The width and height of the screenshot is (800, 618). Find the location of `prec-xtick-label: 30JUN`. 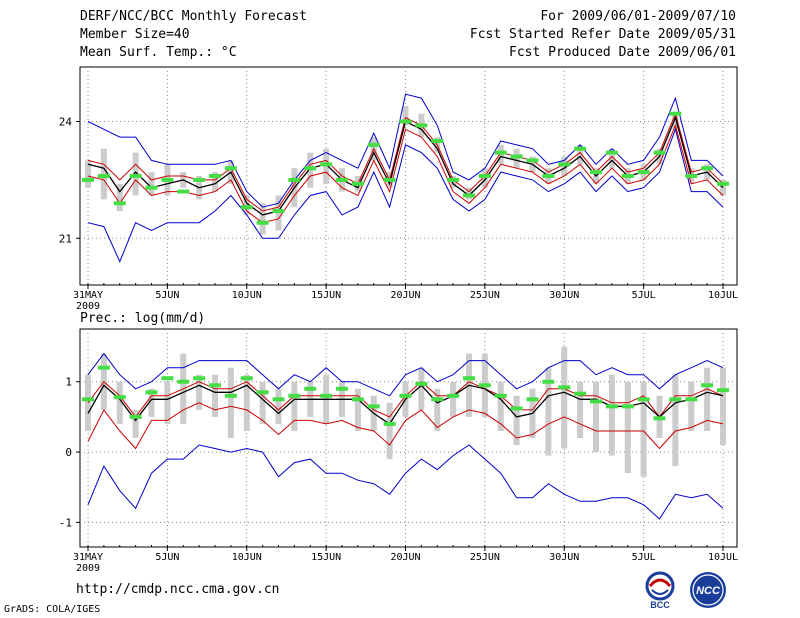

prec-xtick-label: 30JUN is located at coordinates (564, 557).